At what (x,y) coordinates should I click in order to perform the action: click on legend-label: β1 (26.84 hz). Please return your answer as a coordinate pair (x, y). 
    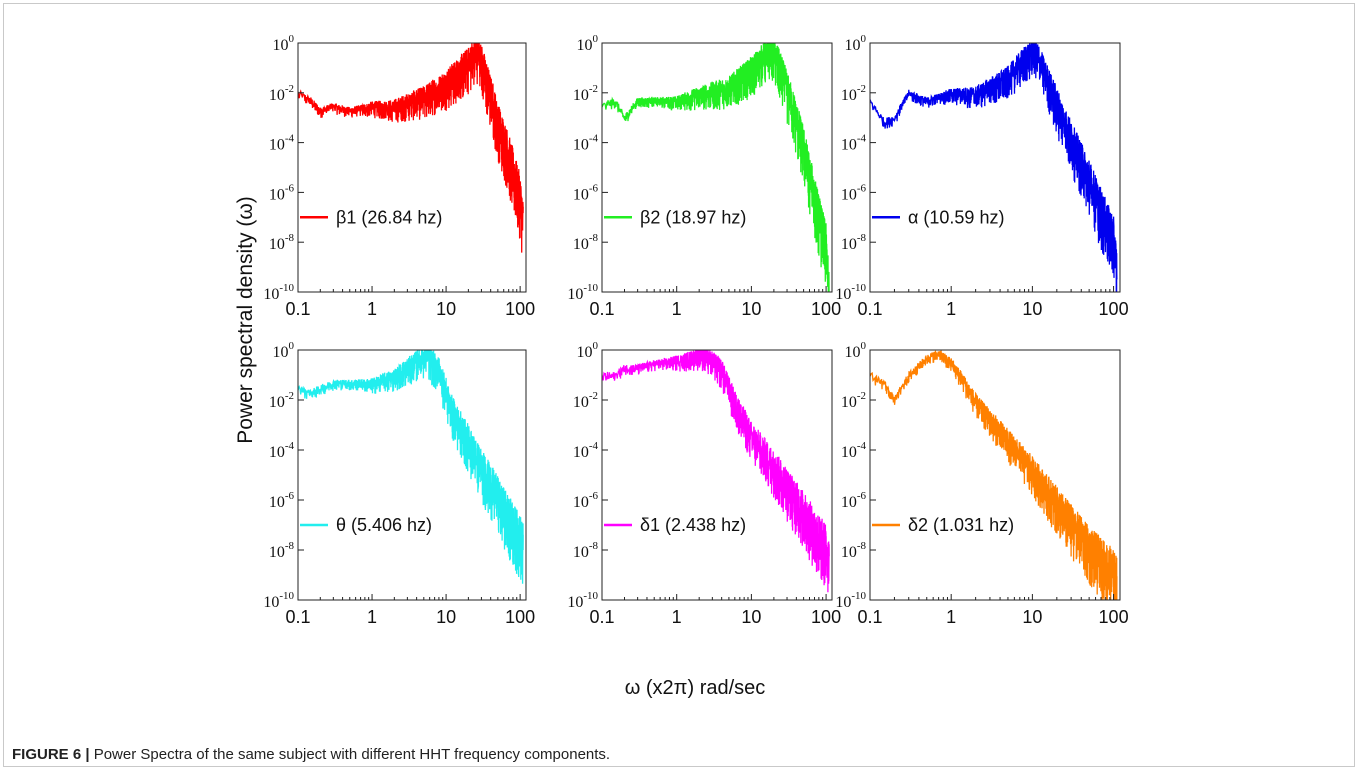
    Looking at the image, I should click on (389, 217).